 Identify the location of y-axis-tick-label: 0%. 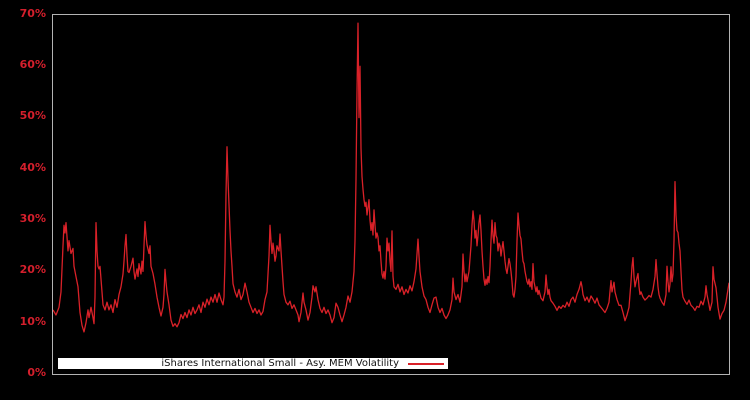
(36, 372).